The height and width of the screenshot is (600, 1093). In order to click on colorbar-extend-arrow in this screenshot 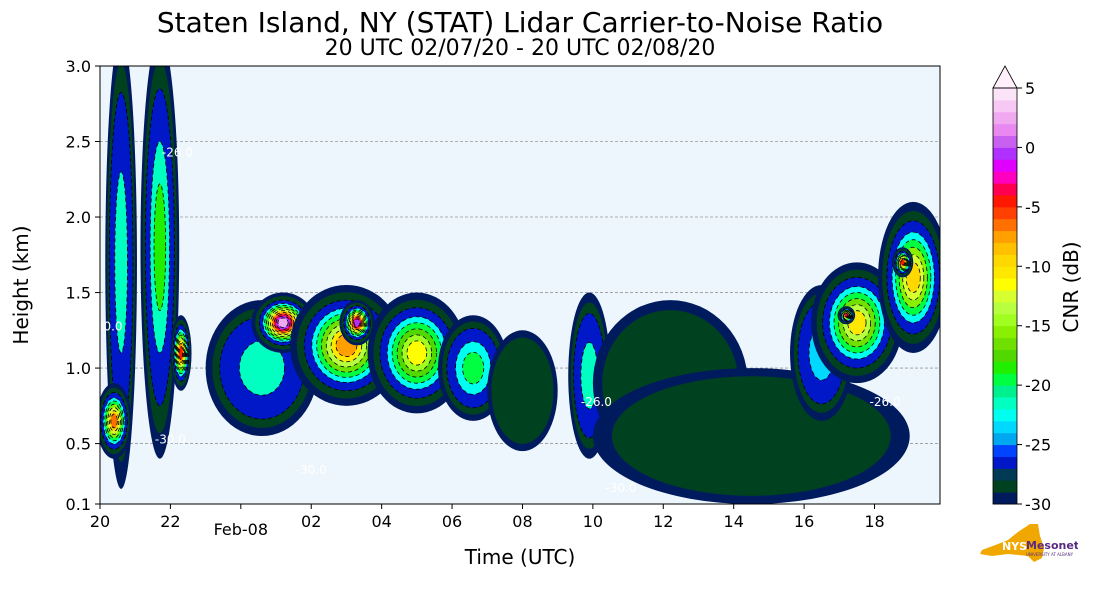, I will do `click(1005, 77)`.